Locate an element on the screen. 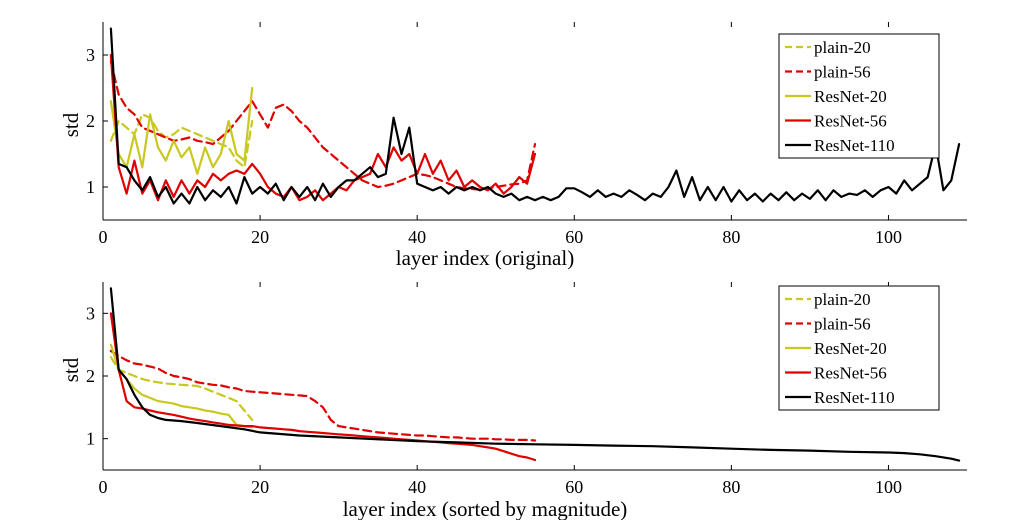 The height and width of the screenshot is (520, 1026). legend-box is located at coordinates (859, 96).